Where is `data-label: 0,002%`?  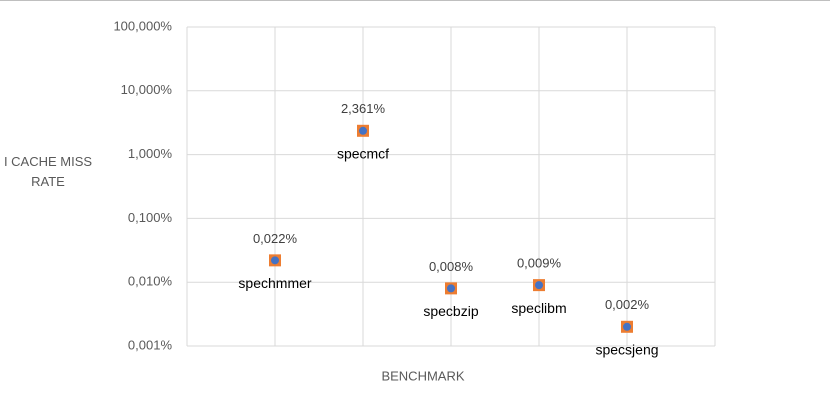 data-label: 0,002% is located at coordinates (627, 304).